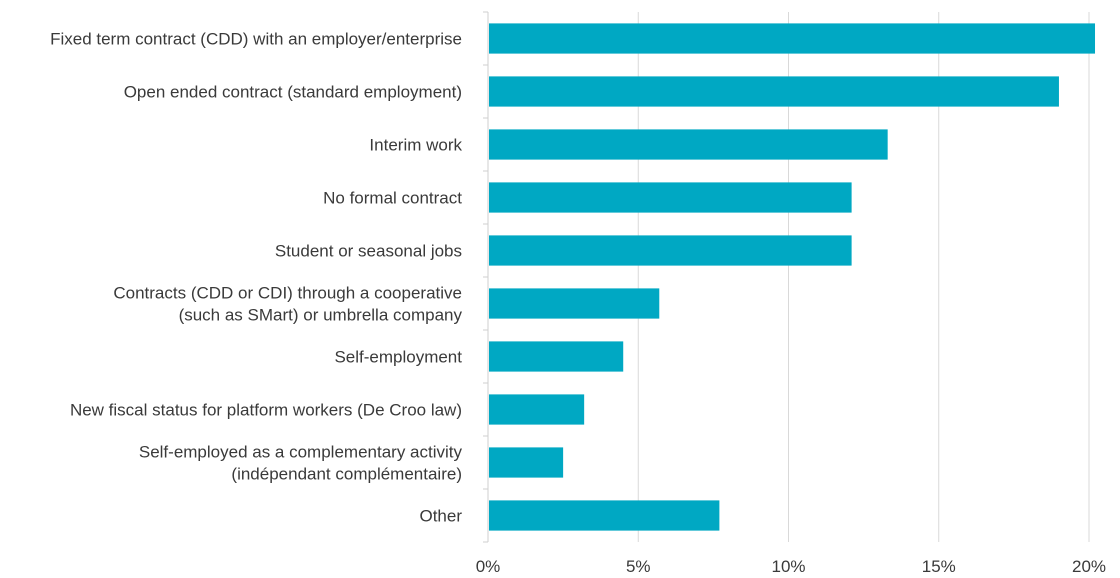 This screenshot has height=578, width=1120. I want to click on category-label-line: Student or seasonal jobs, so click(368, 251).